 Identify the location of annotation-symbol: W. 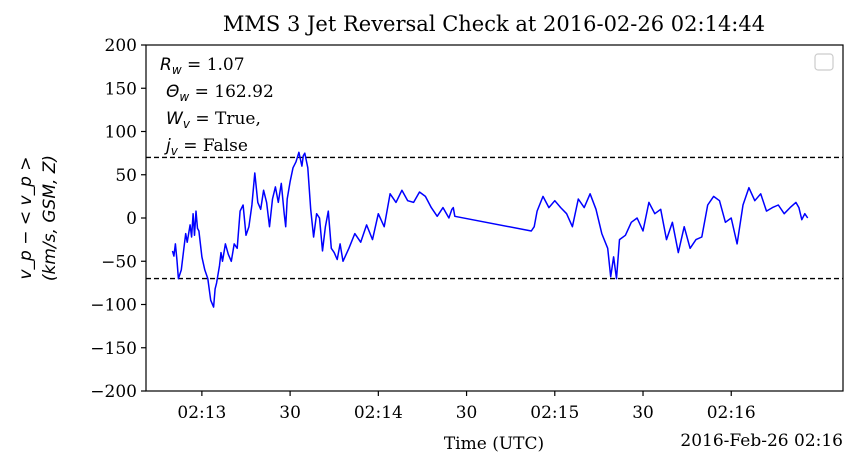
(175, 119).